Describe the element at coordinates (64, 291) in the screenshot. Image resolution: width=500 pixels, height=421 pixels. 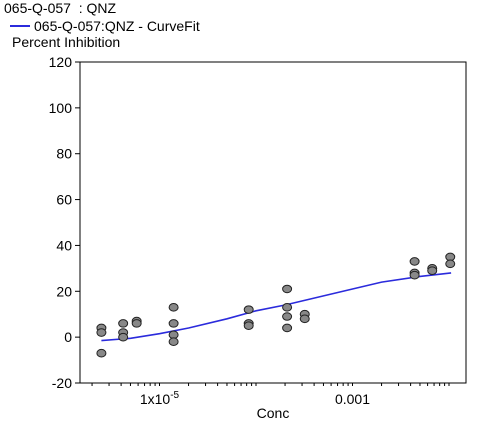
I see `y-tick-label: 20` at that location.